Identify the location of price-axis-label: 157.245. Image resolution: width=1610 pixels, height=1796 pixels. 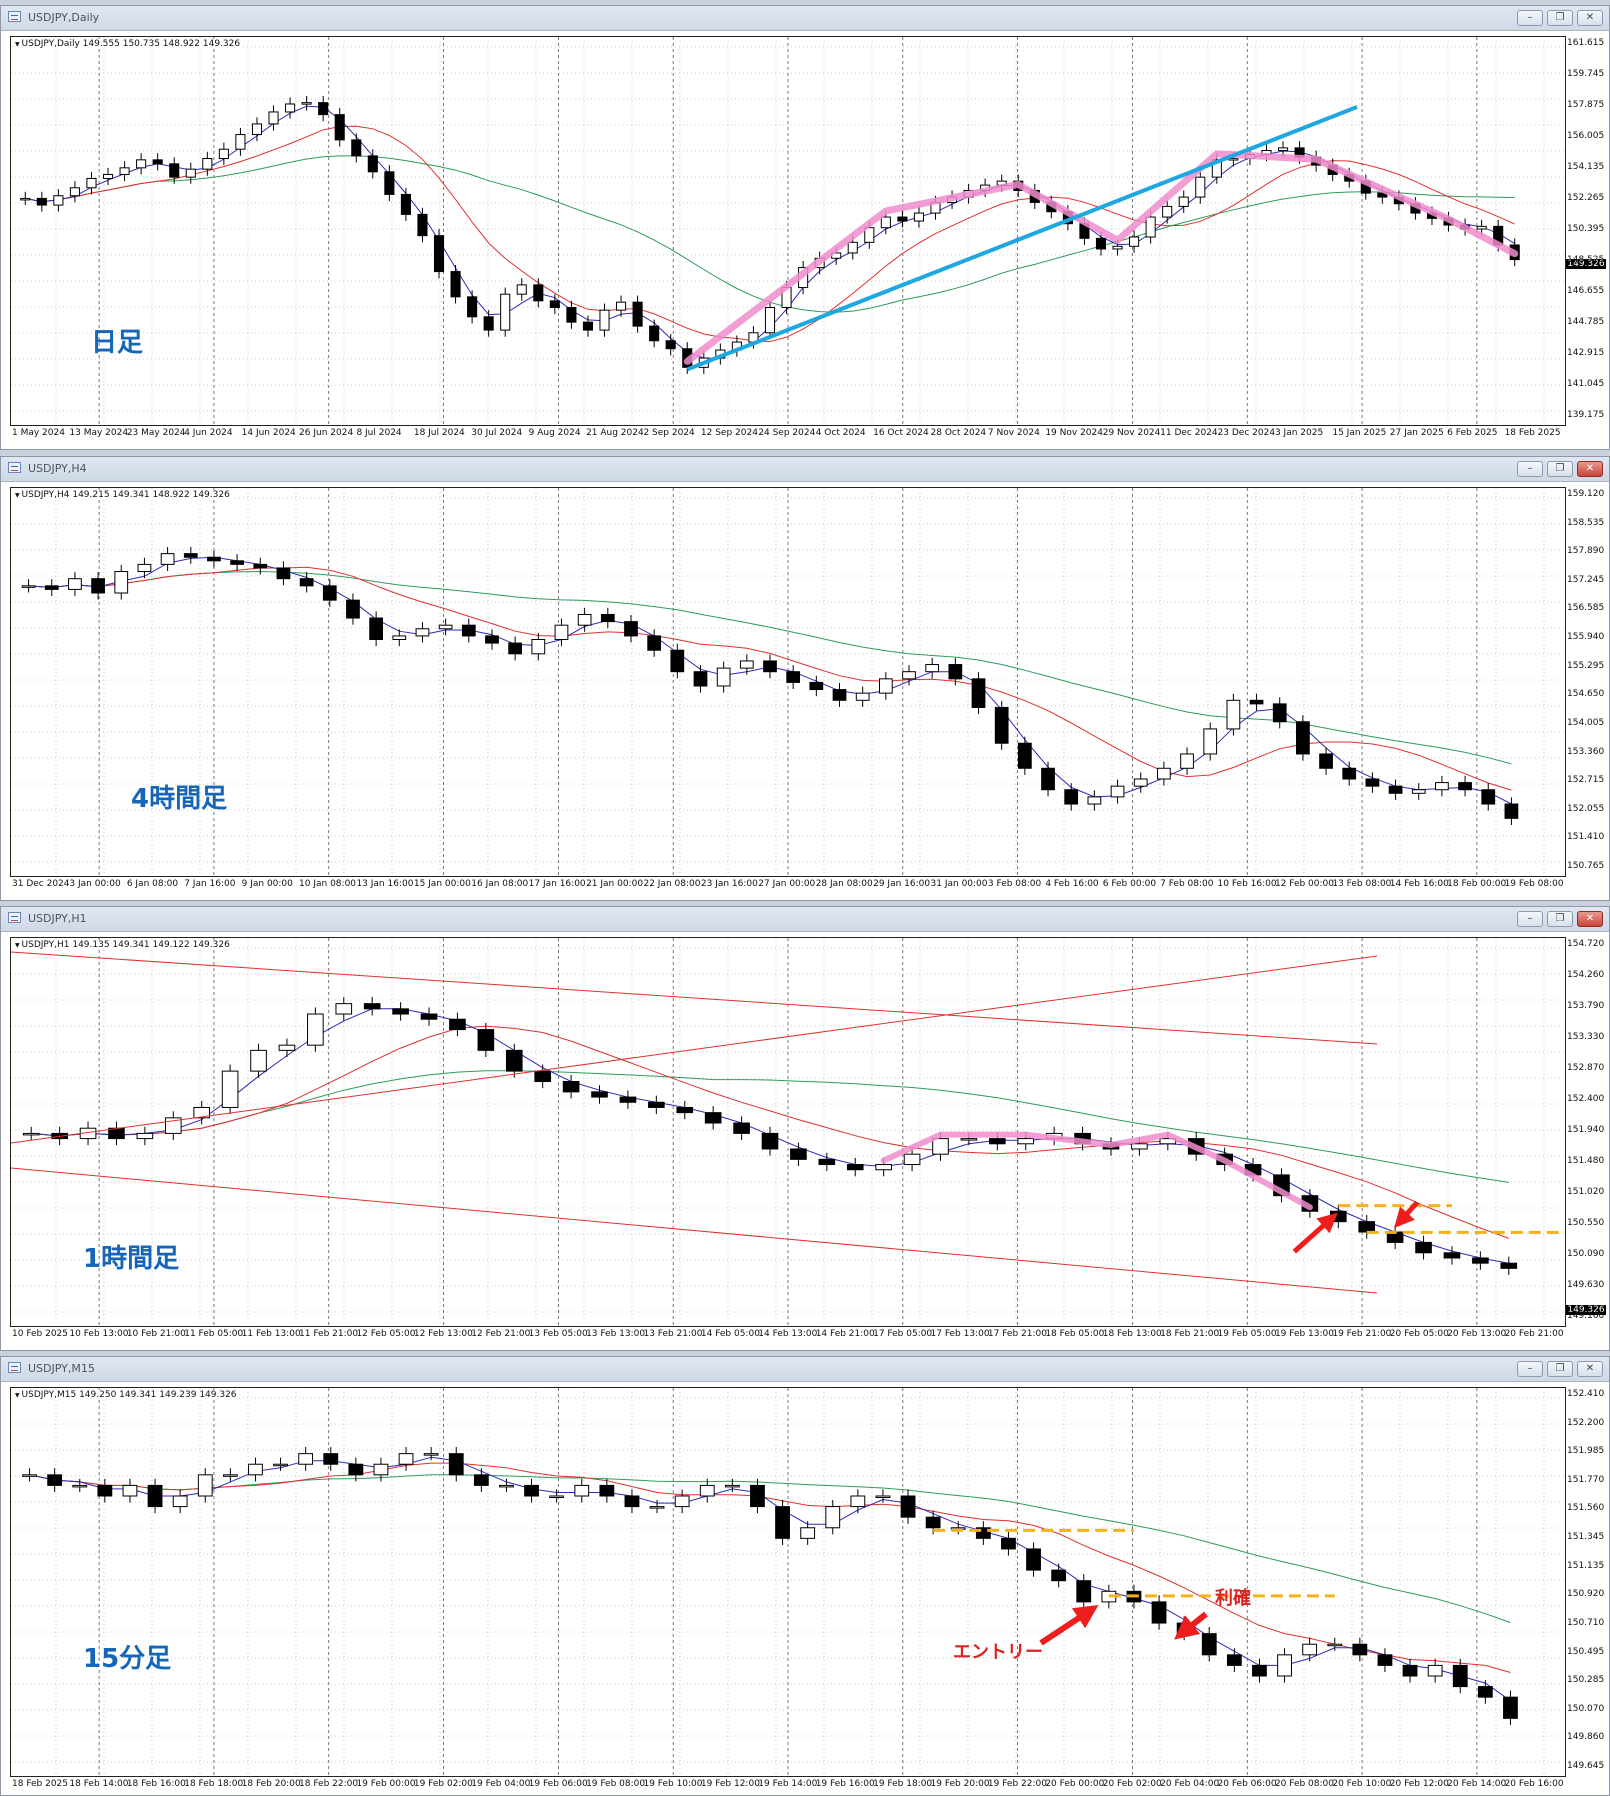
(1586, 579).